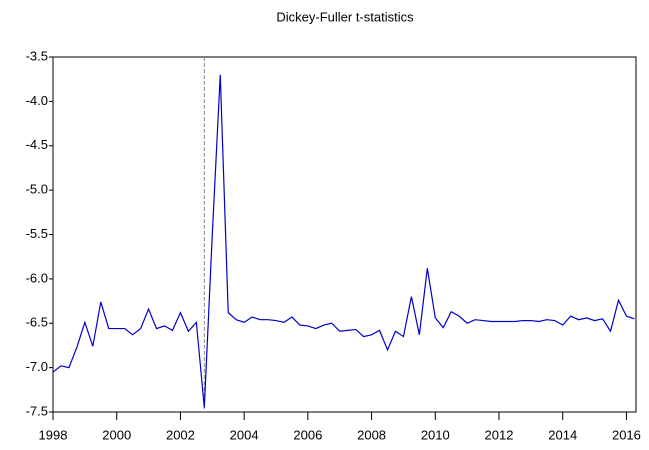  What do you see at coordinates (345, 16) in the screenshot?
I see `chart-title: Dickey-Fuller t-statistics` at bounding box center [345, 16].